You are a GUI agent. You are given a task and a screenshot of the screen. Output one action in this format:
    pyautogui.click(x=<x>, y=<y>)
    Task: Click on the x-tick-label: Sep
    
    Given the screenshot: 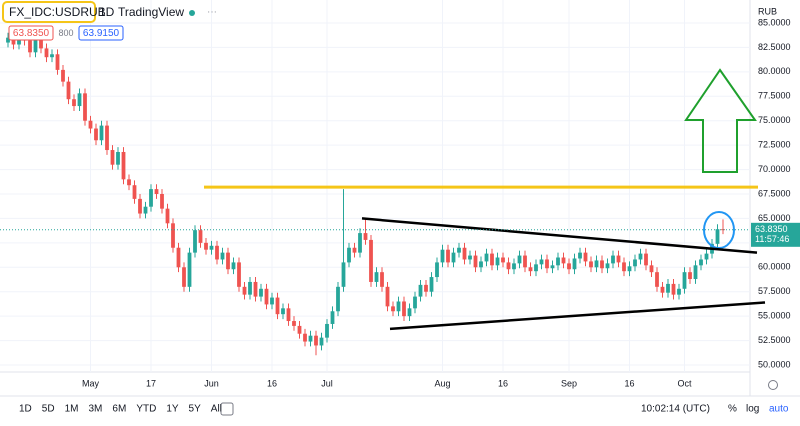 What is the action you would take?
    pyautogui.click(x=569, y=383)
    